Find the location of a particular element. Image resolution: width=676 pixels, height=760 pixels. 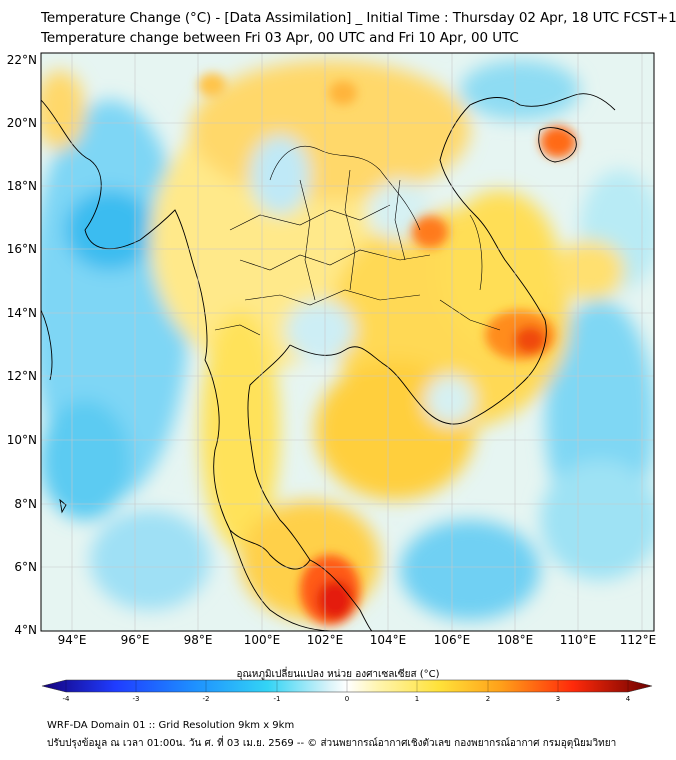

lat-label: 12°N is located at coordinates (22, 376).